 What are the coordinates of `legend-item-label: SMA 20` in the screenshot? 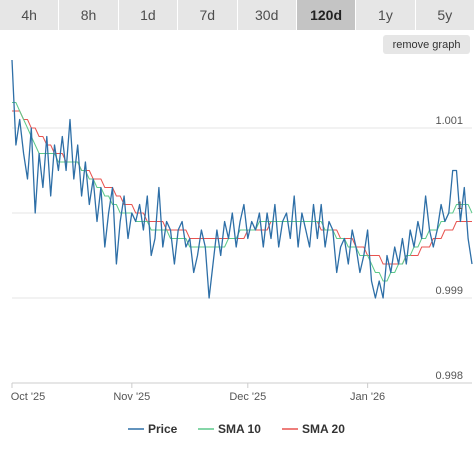 It's located at (323, 429).